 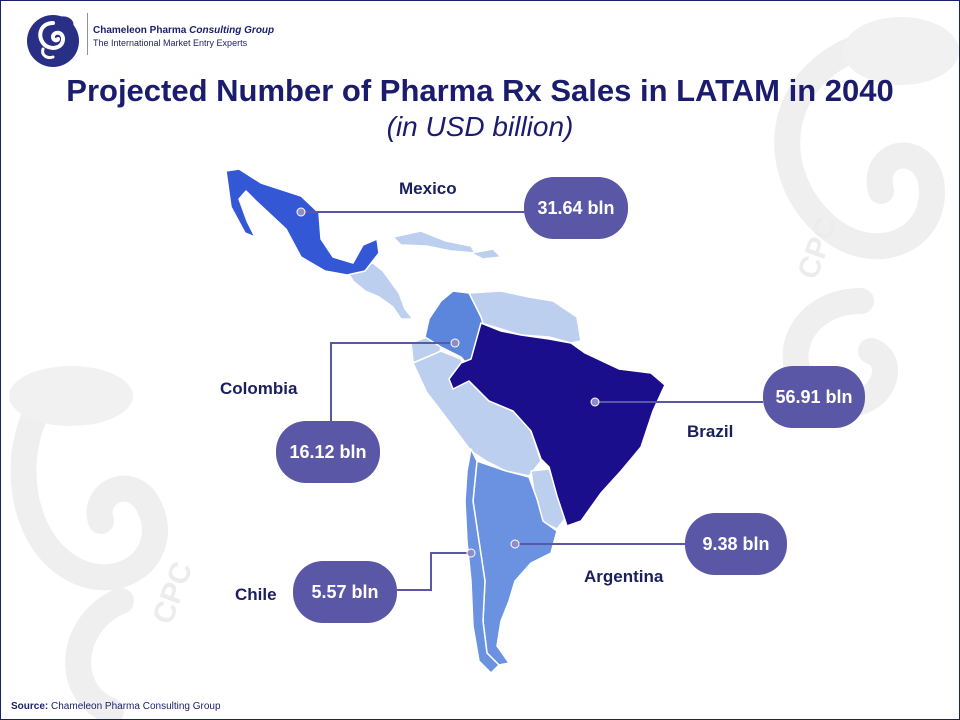 What do you see at coordinates (53, 41) in the screenshot?
I see `chameleon-logo` at bounding box center [53, 41].